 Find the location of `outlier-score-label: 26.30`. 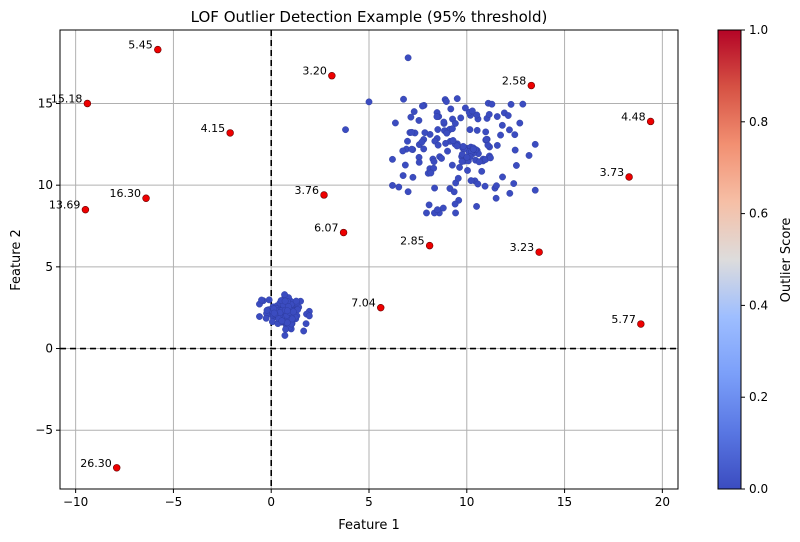

outlier-score-label: 26.30 is located at coordinates (96, 463).